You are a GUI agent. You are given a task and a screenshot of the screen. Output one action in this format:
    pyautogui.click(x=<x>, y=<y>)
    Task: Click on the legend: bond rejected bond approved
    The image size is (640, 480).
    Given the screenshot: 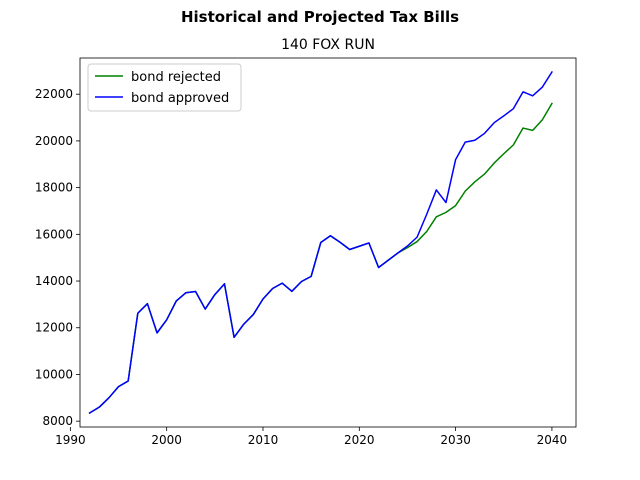 What is the action you would take?
    pyautogui.click(x=164, y=87)
    